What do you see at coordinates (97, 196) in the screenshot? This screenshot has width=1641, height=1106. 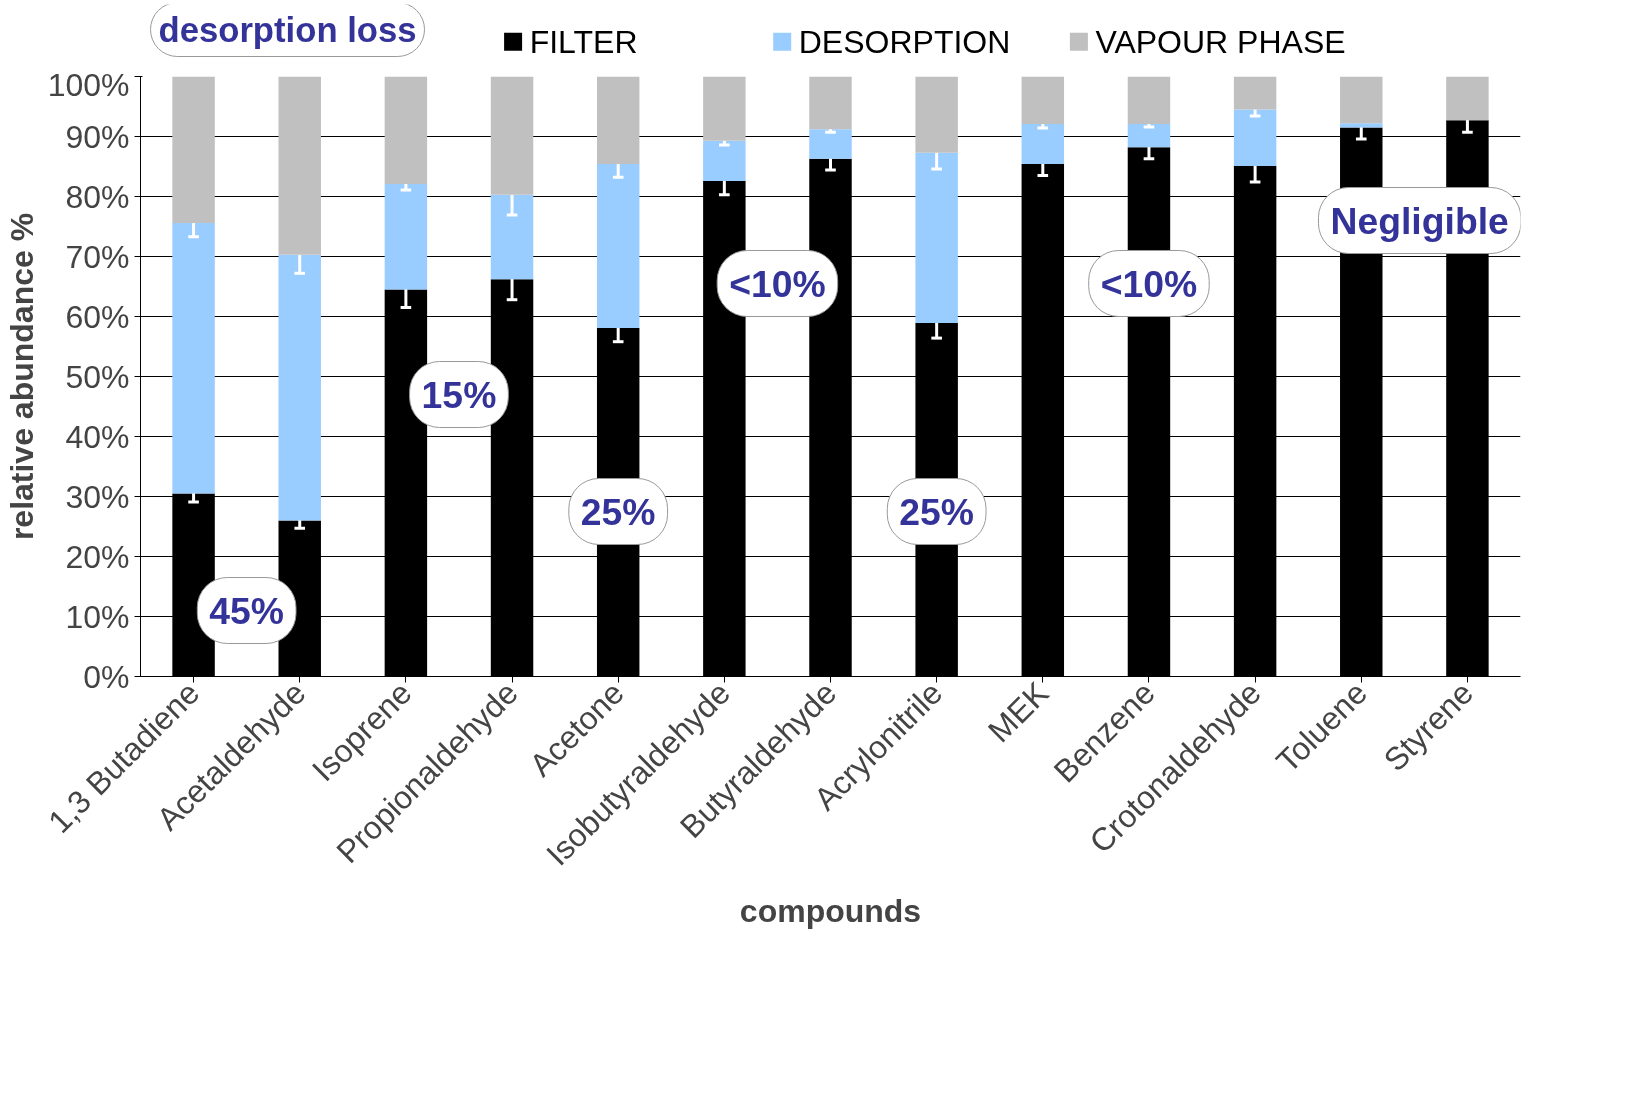 I see `y-tick-label: 80%` at bounding box center [97, 196].